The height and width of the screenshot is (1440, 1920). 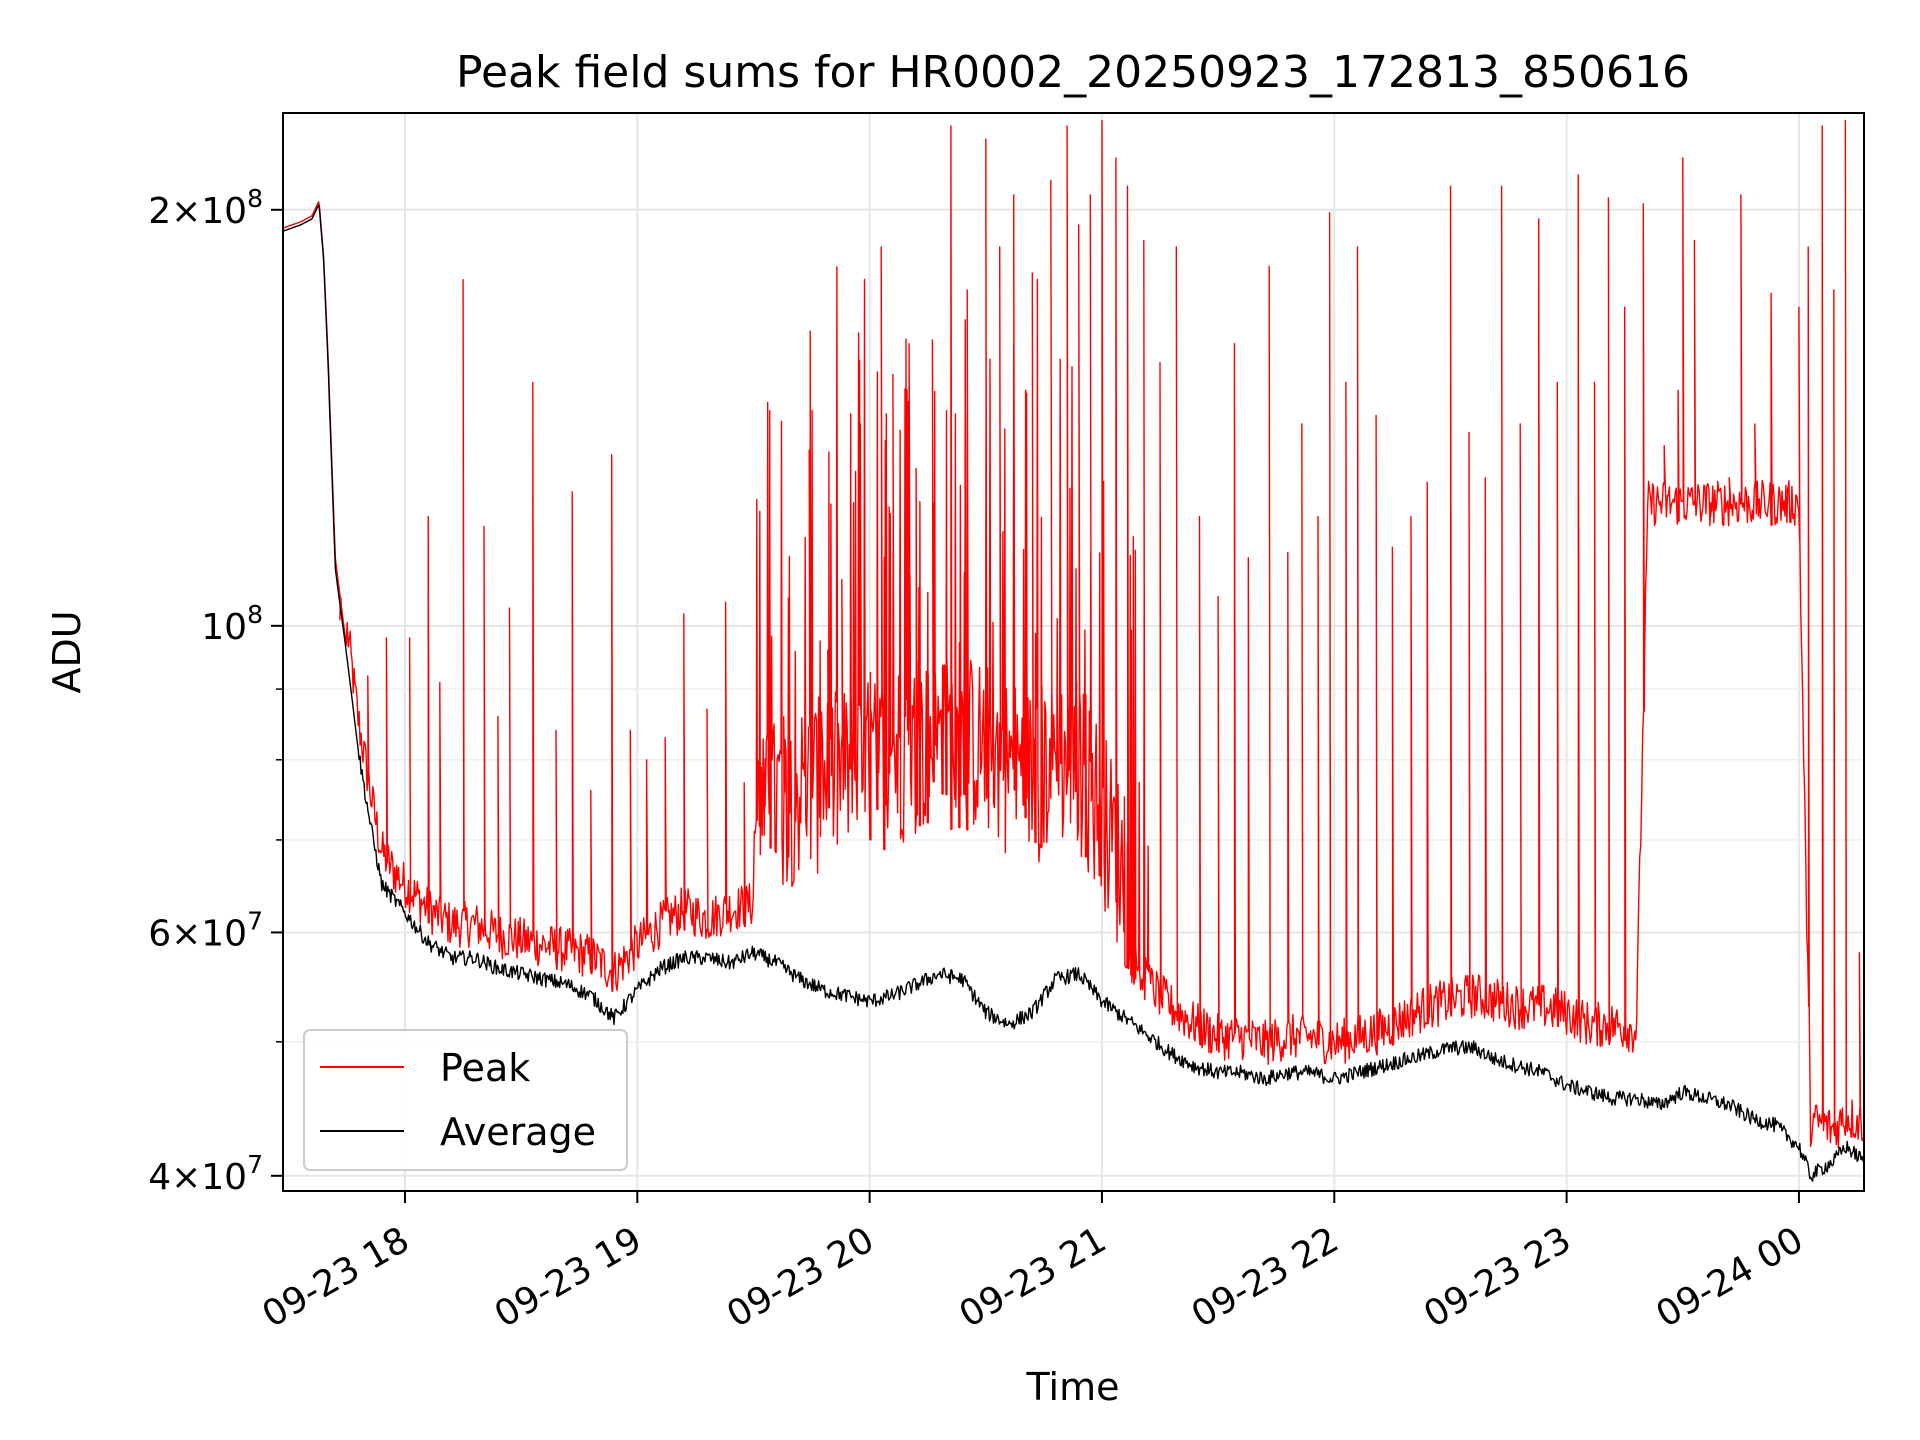 I want to click on y-axis-label: ADU, so click(x=67, y=651).